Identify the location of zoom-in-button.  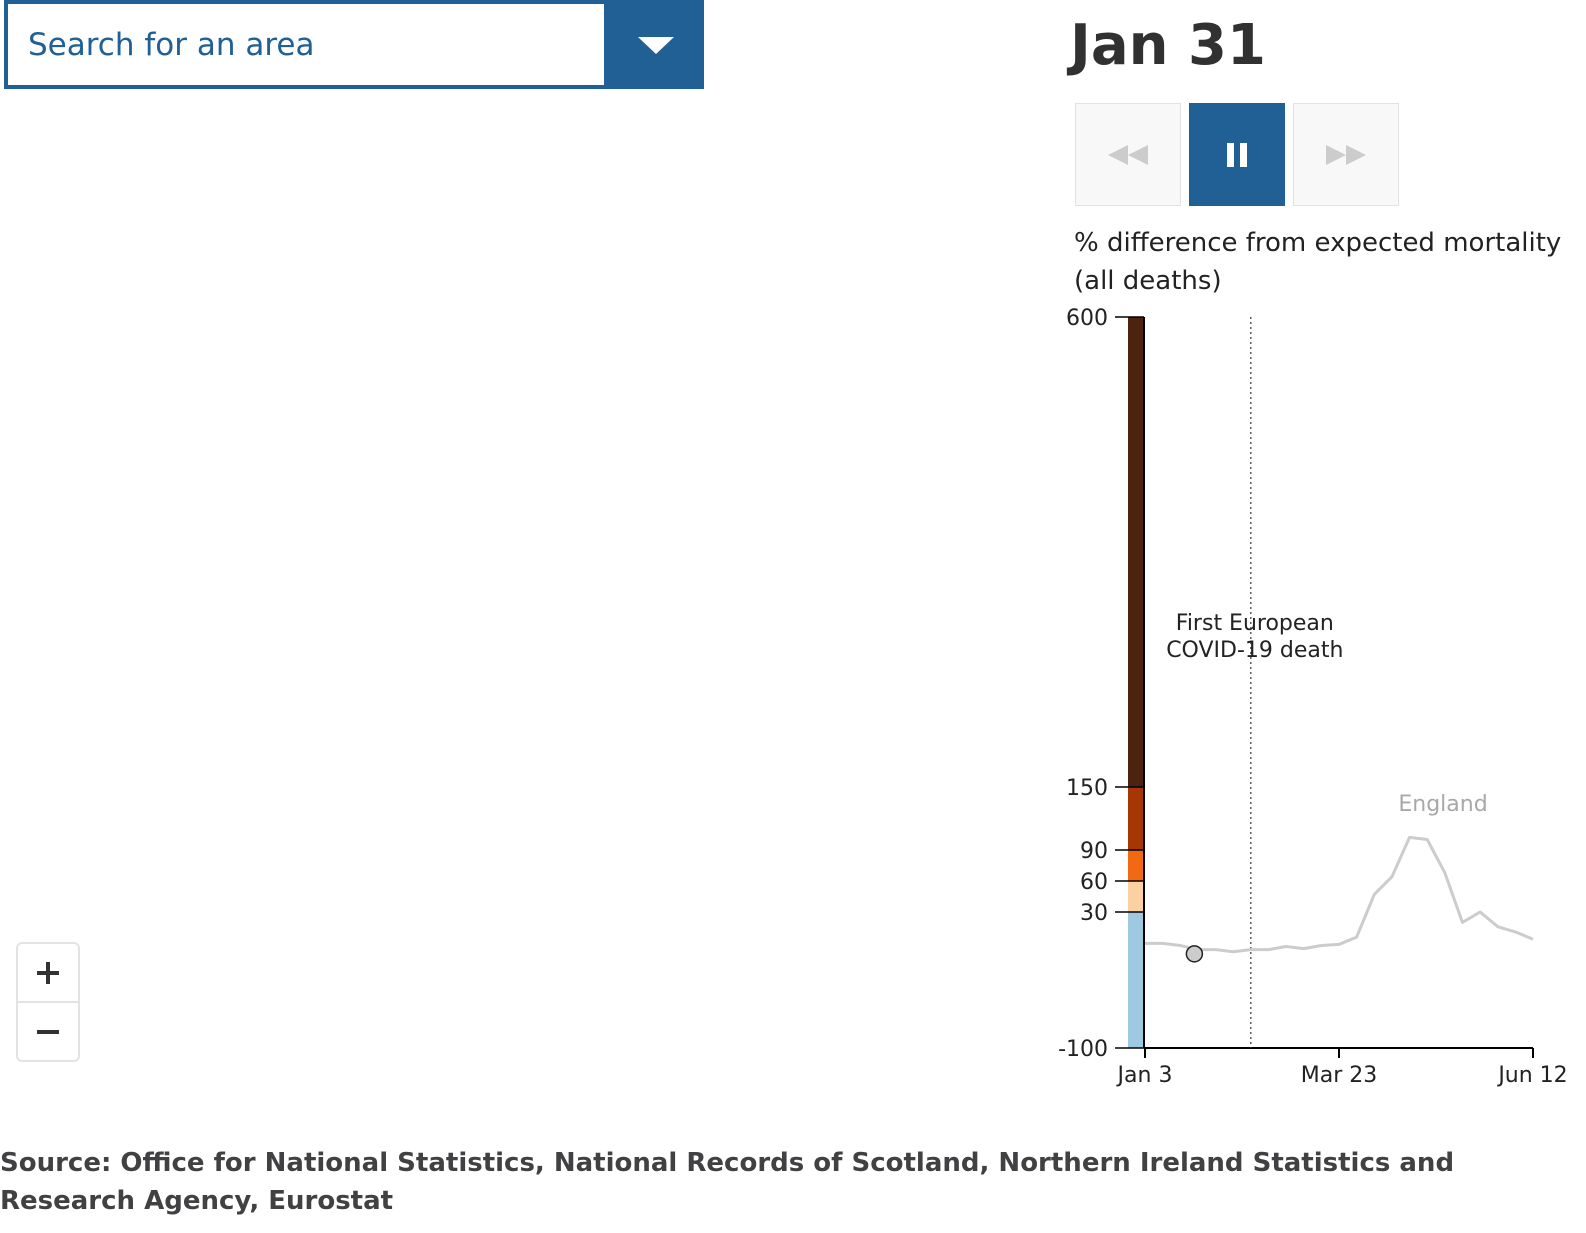
(48, 973).